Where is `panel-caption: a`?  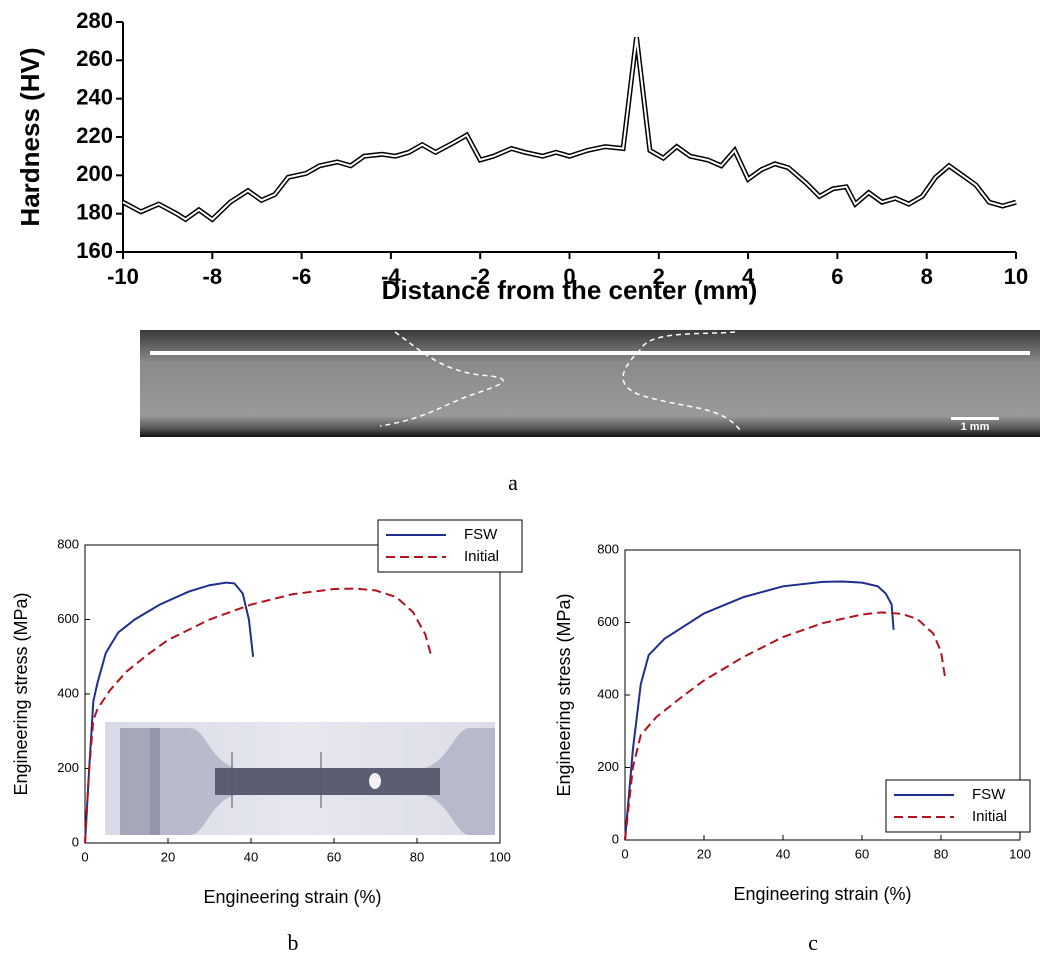 panel-caption: a is located at coordinates (513, 482).